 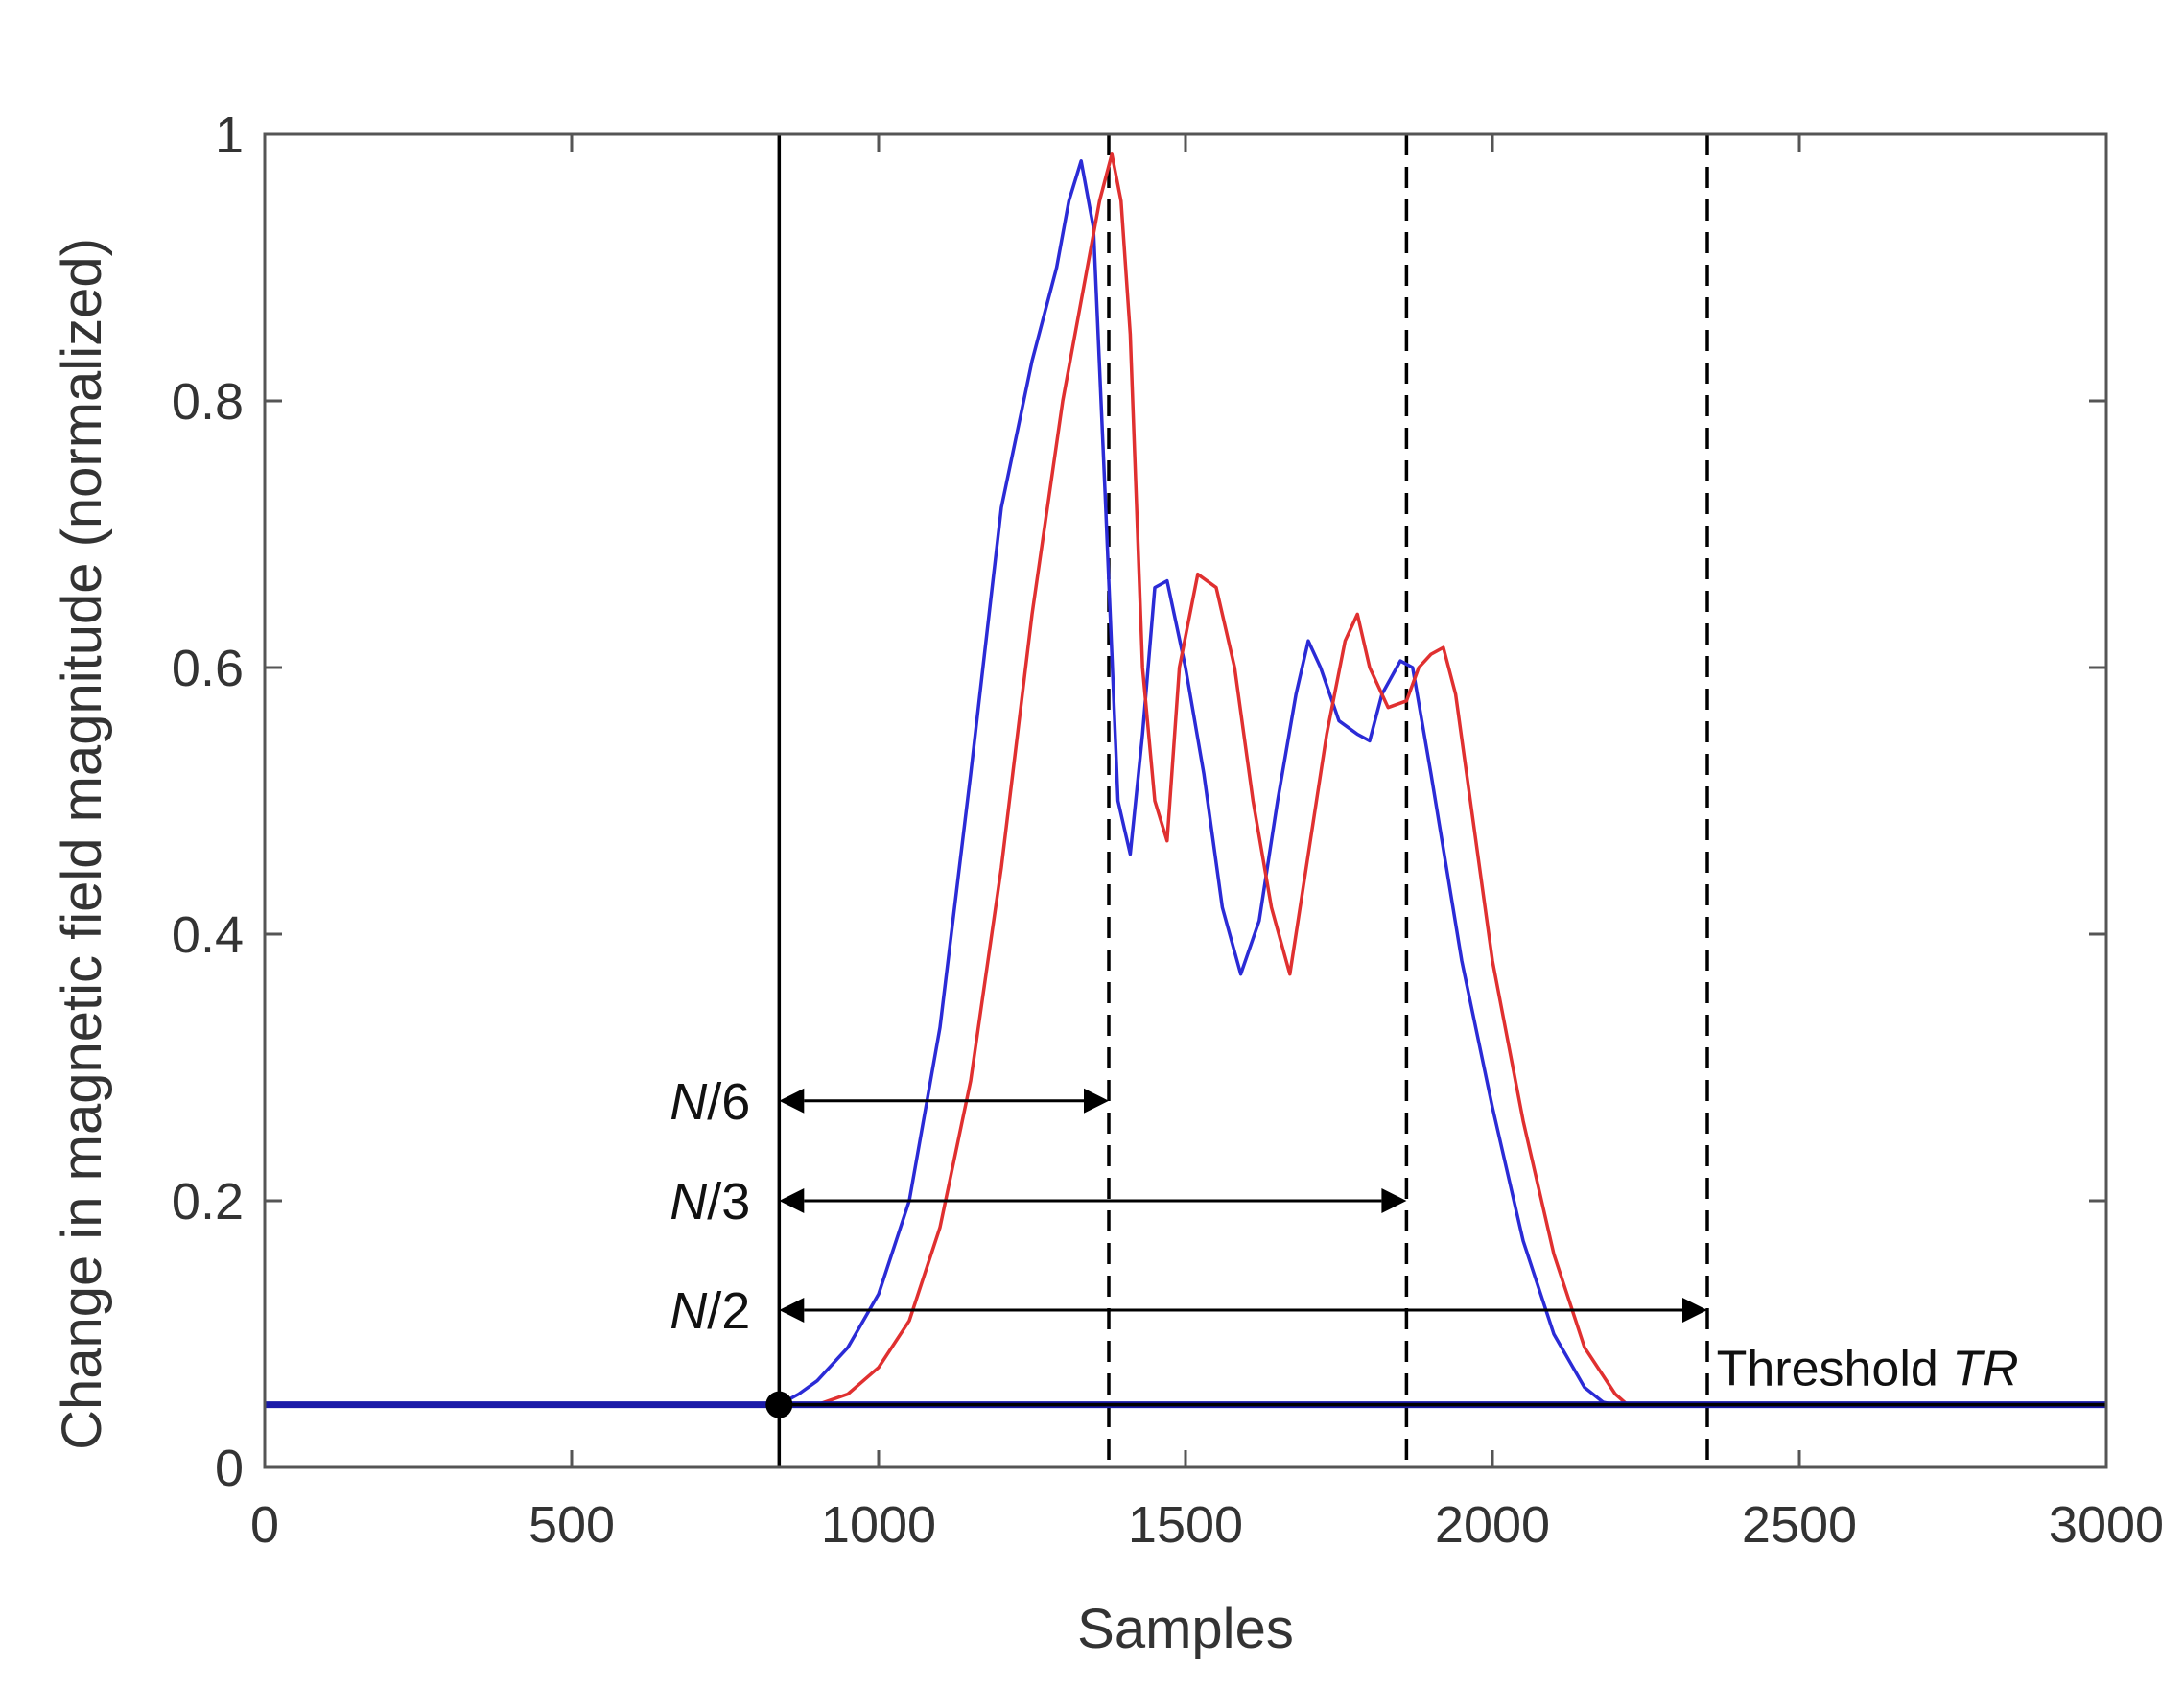 What do you see at coordinates (230, 1468) in the screenshot?
I see `y-tick-label: 0` at bounding box center [230, 1468].